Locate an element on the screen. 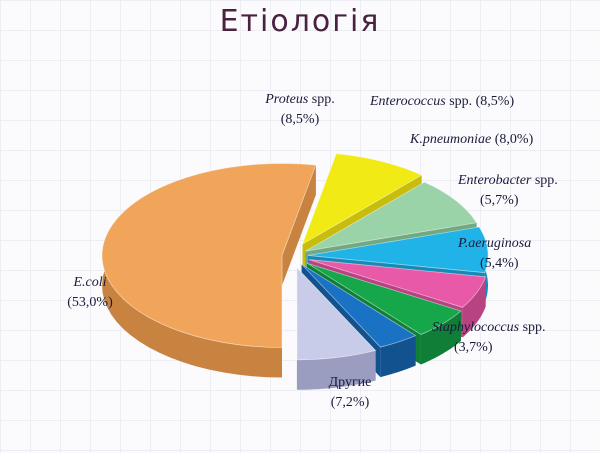 The height and width of the screenshot is (453, 600). slice-label: Enterococcus spp. (8,5%) is located at coordinates (441, 101).